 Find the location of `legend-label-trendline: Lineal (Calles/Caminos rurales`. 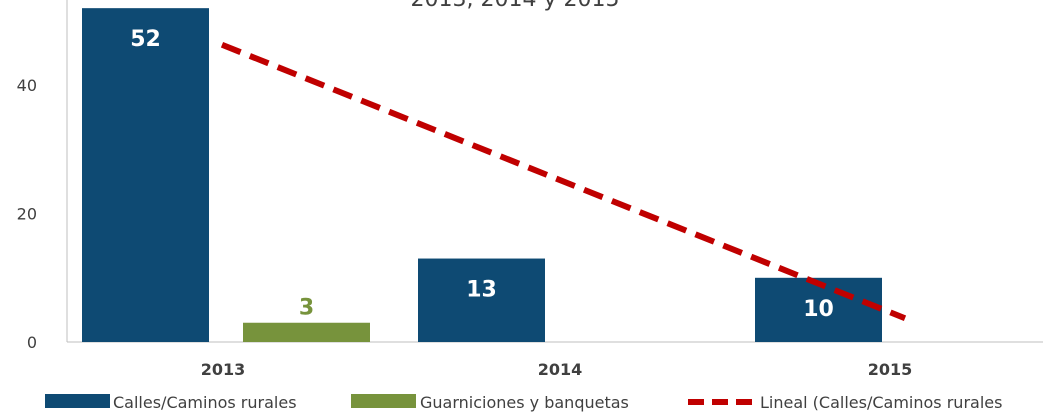

legend-label-trendline: Lineal (Calles/Caminos rurales is located at coordinates (881, 402).